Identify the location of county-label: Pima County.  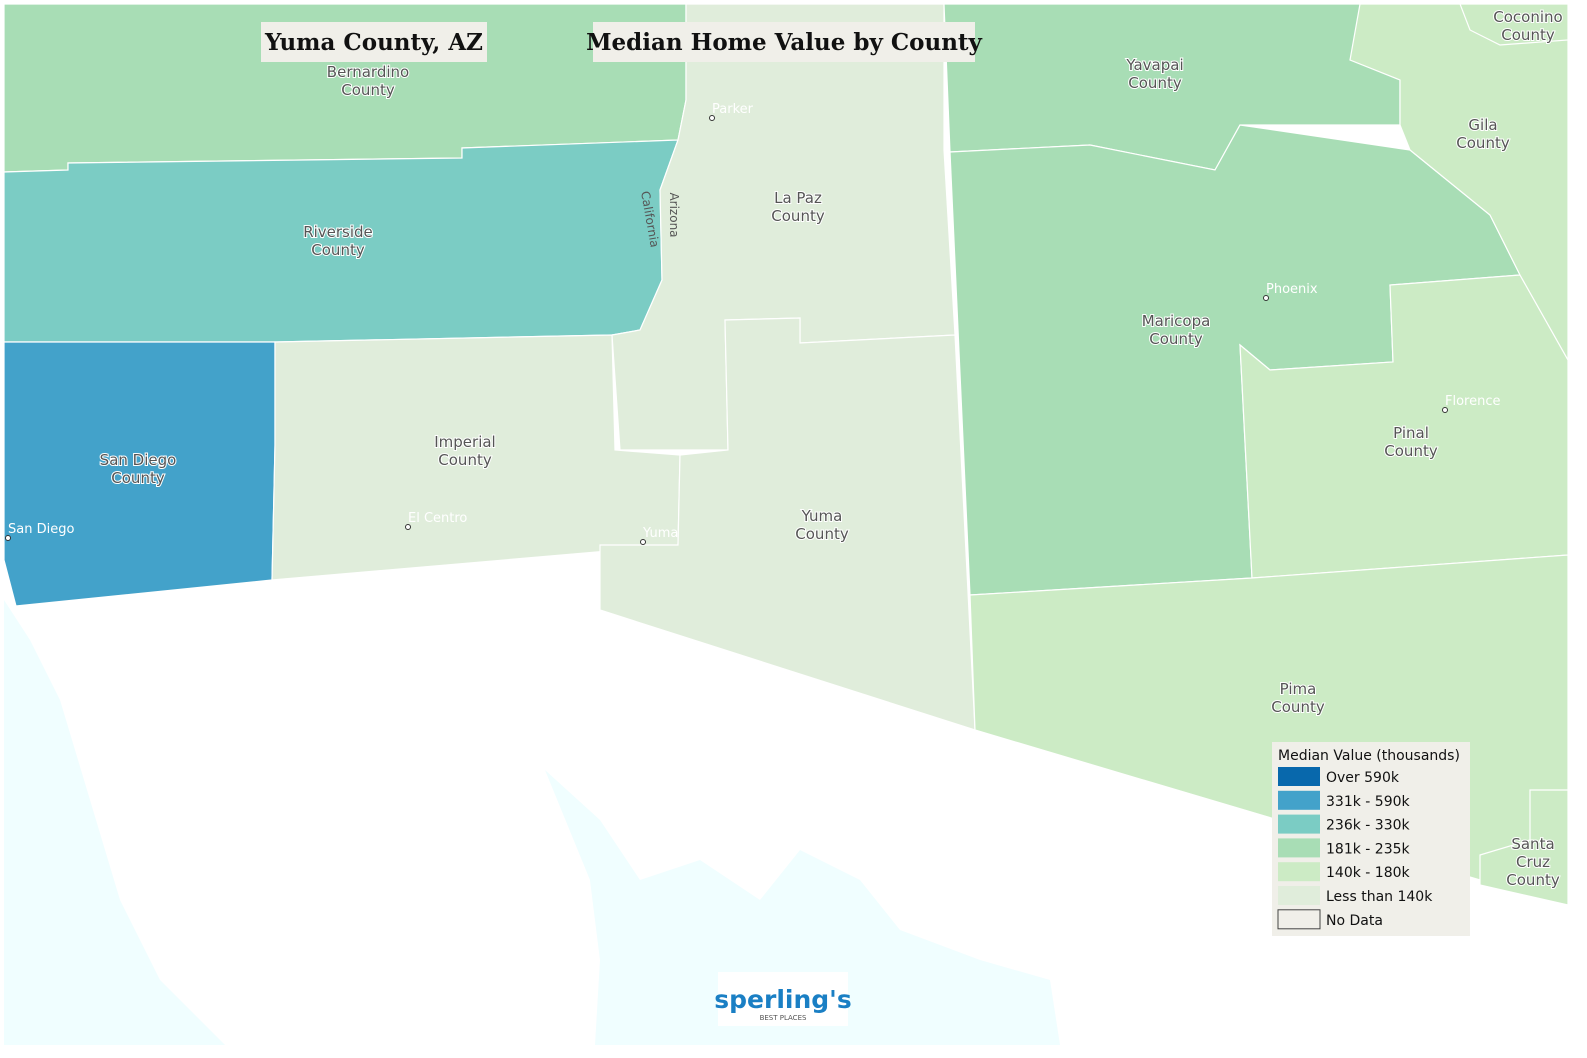
(1298, 698).